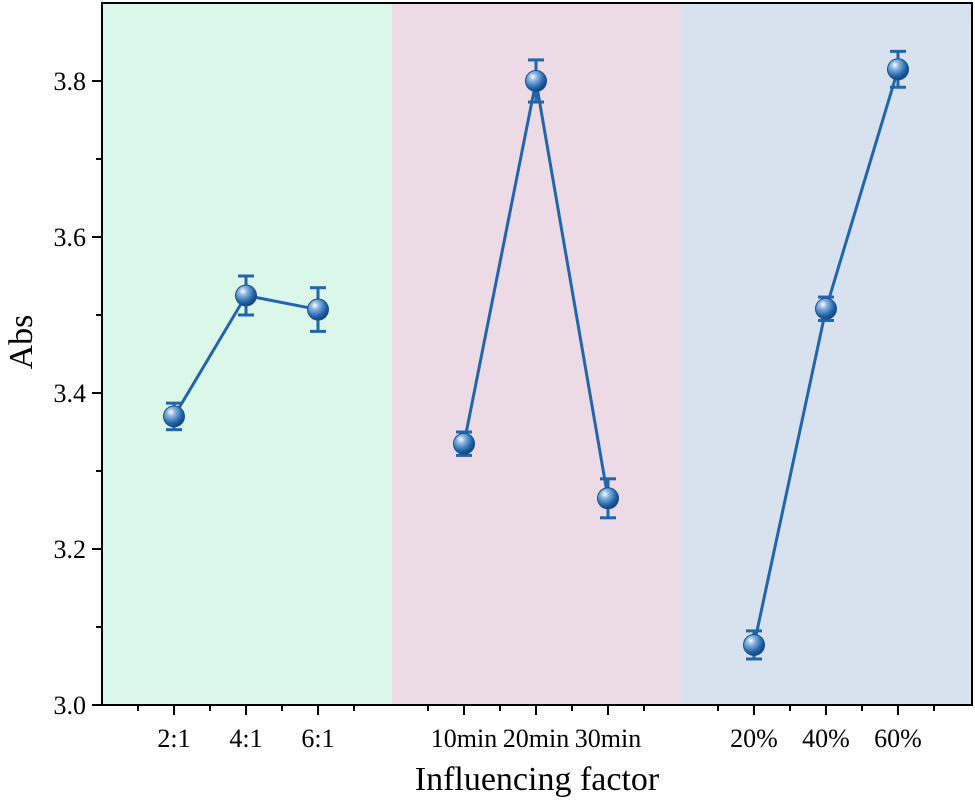  I want to click on y-tick-label: 3.0, so click(70, 705).